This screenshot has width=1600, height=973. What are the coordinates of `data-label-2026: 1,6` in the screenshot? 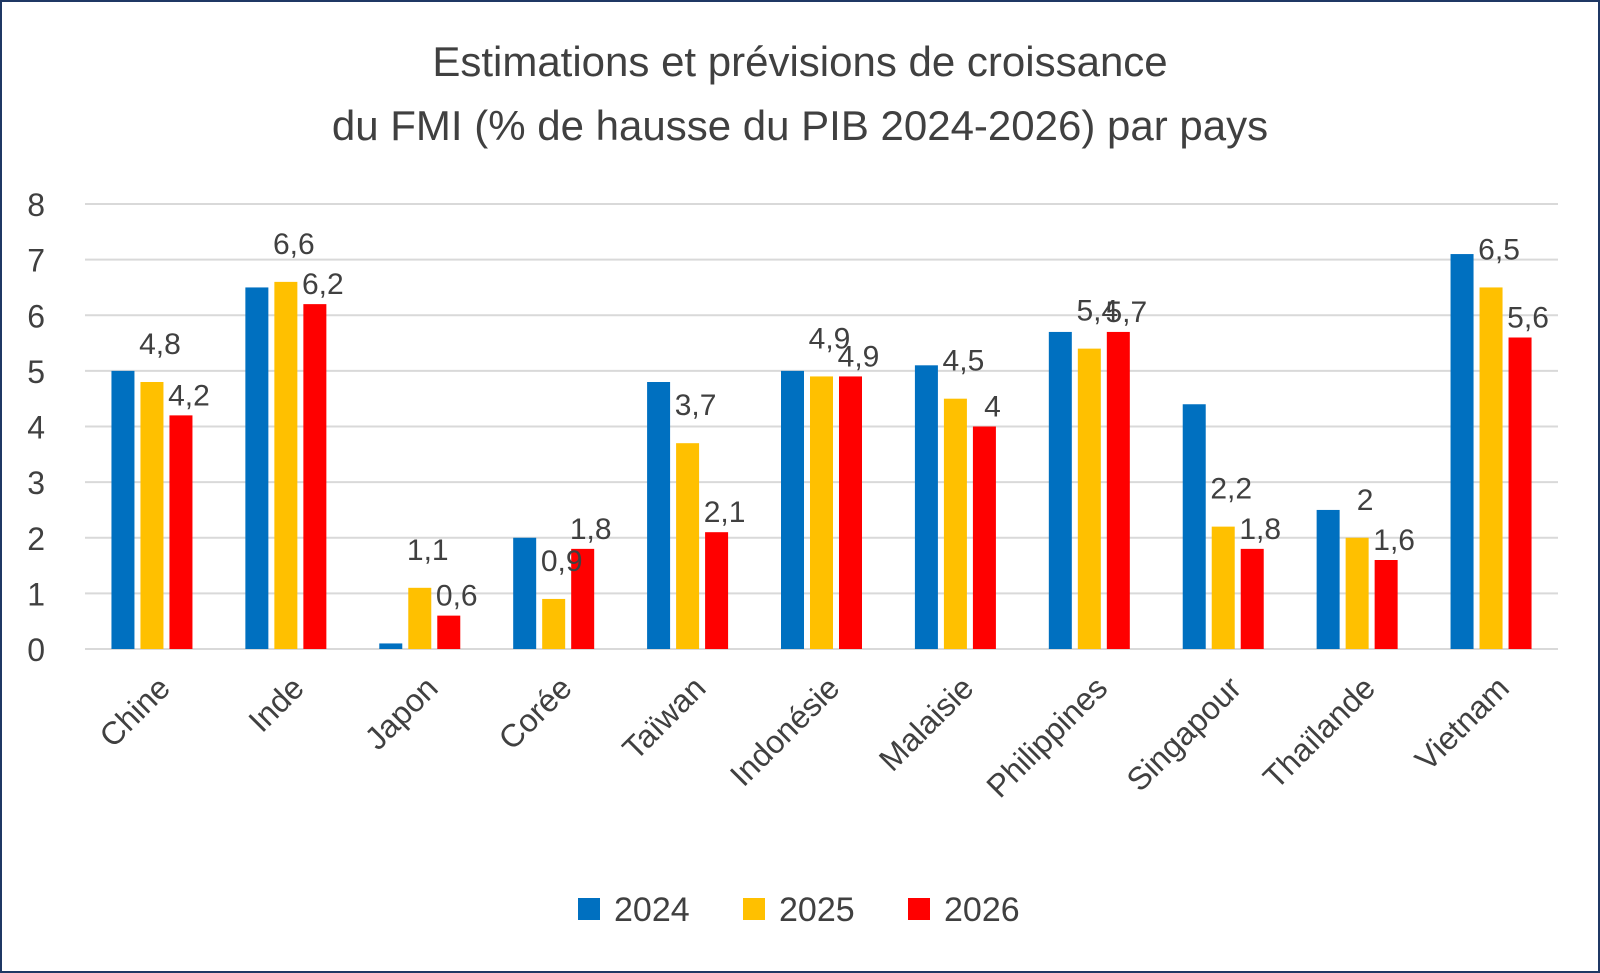 It's located at (1394, 540).